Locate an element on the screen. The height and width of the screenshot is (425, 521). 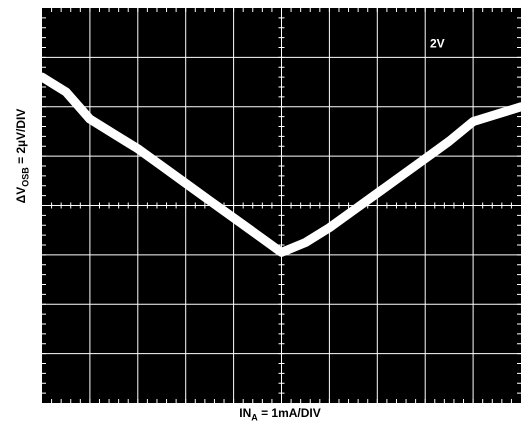
x-axis-label-sub: A is located at coordinates (254, 417).